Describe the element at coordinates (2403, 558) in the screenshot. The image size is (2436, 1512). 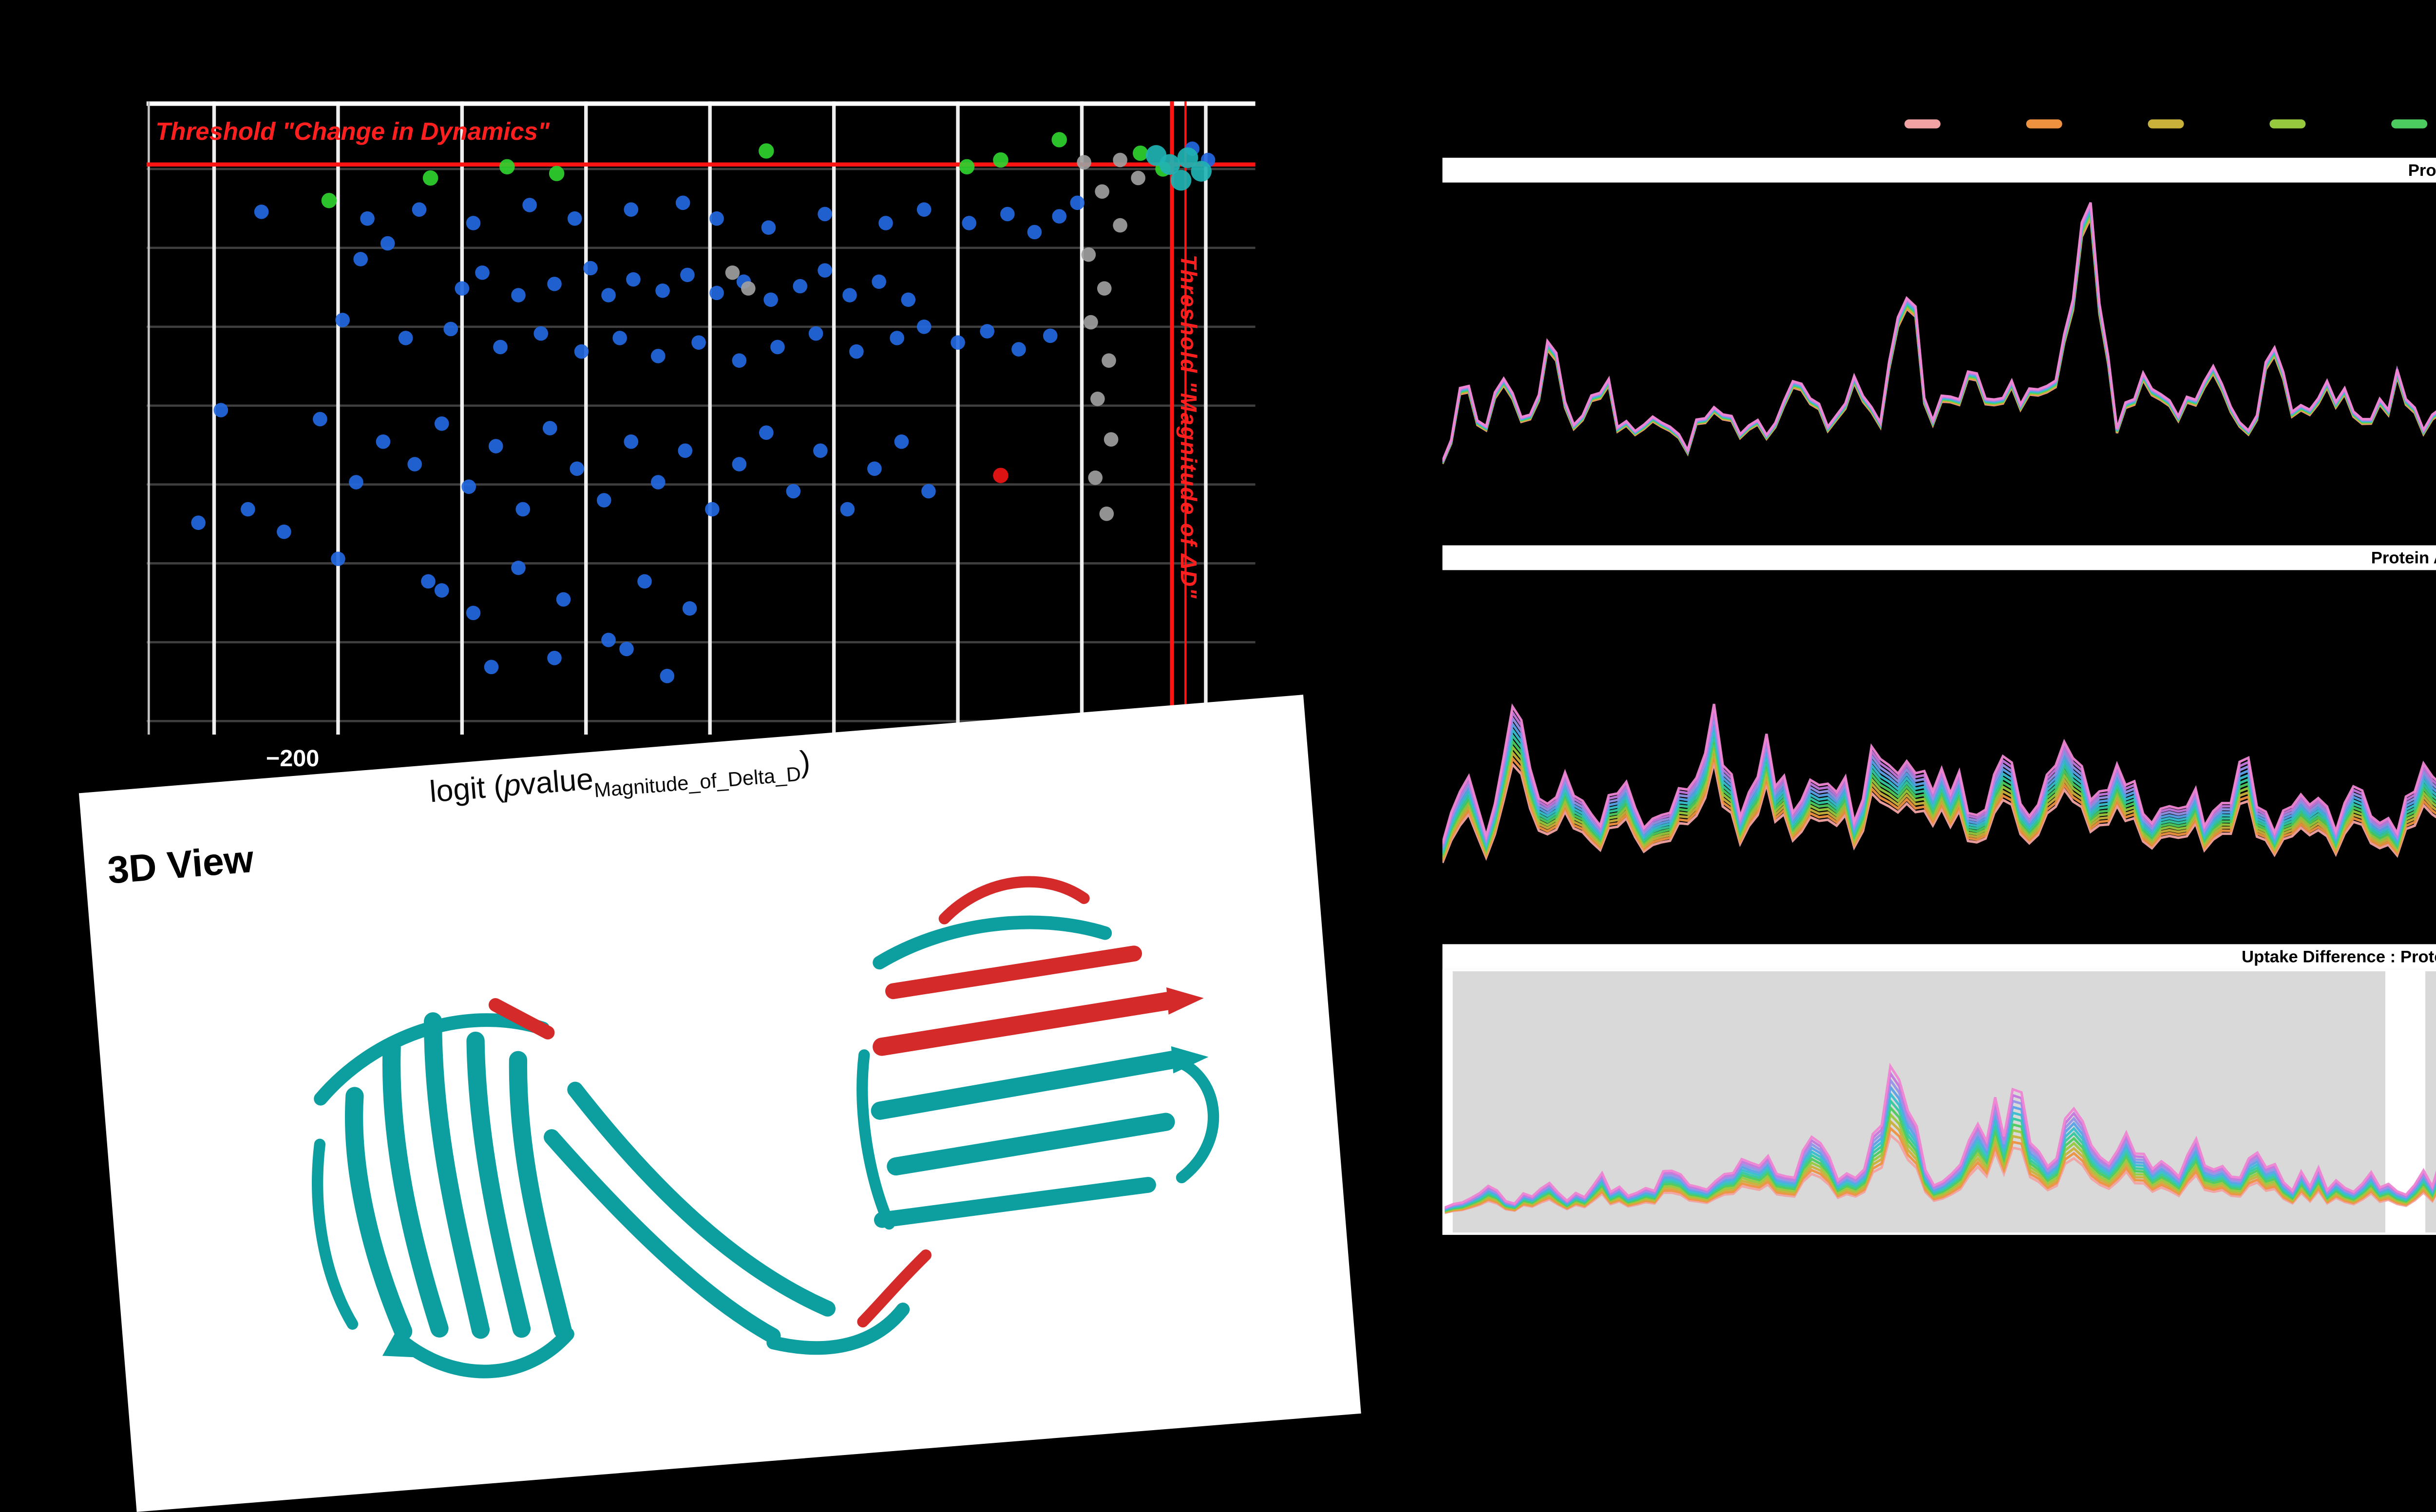
I see `panel-title-protein-a-ligand: Protein A + Ligand` at that location.